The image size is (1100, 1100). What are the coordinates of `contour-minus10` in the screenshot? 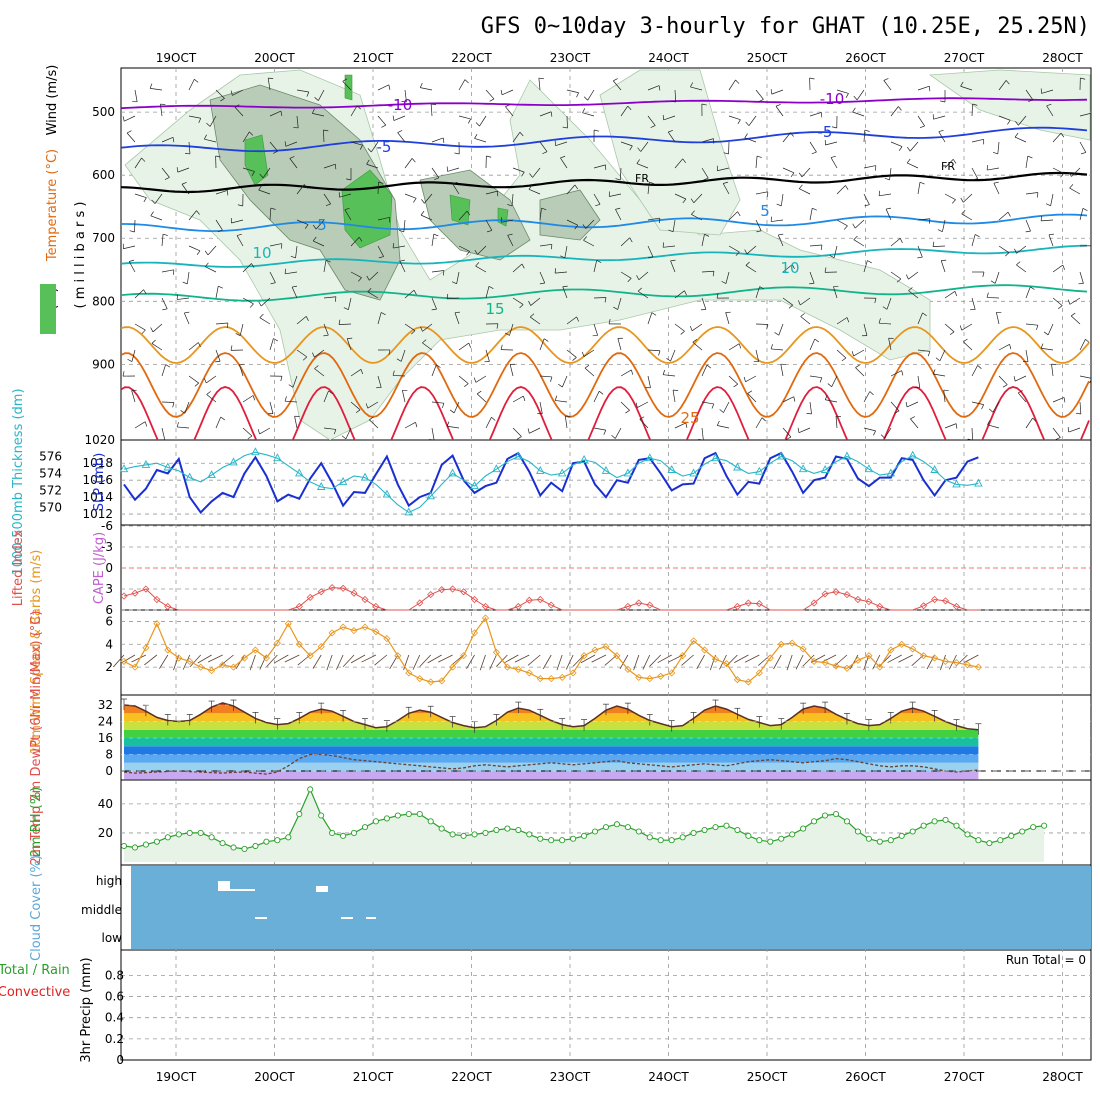 It's located at (604, 103).